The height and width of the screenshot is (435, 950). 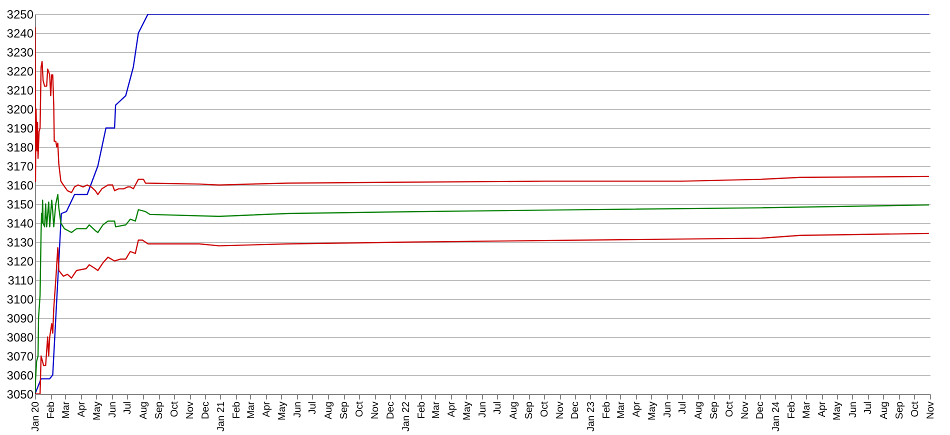 What do you see at coordinates (20, 53) in the screenshot?
I see `y-tick-label: 3230` at bounding box center [20, 53].